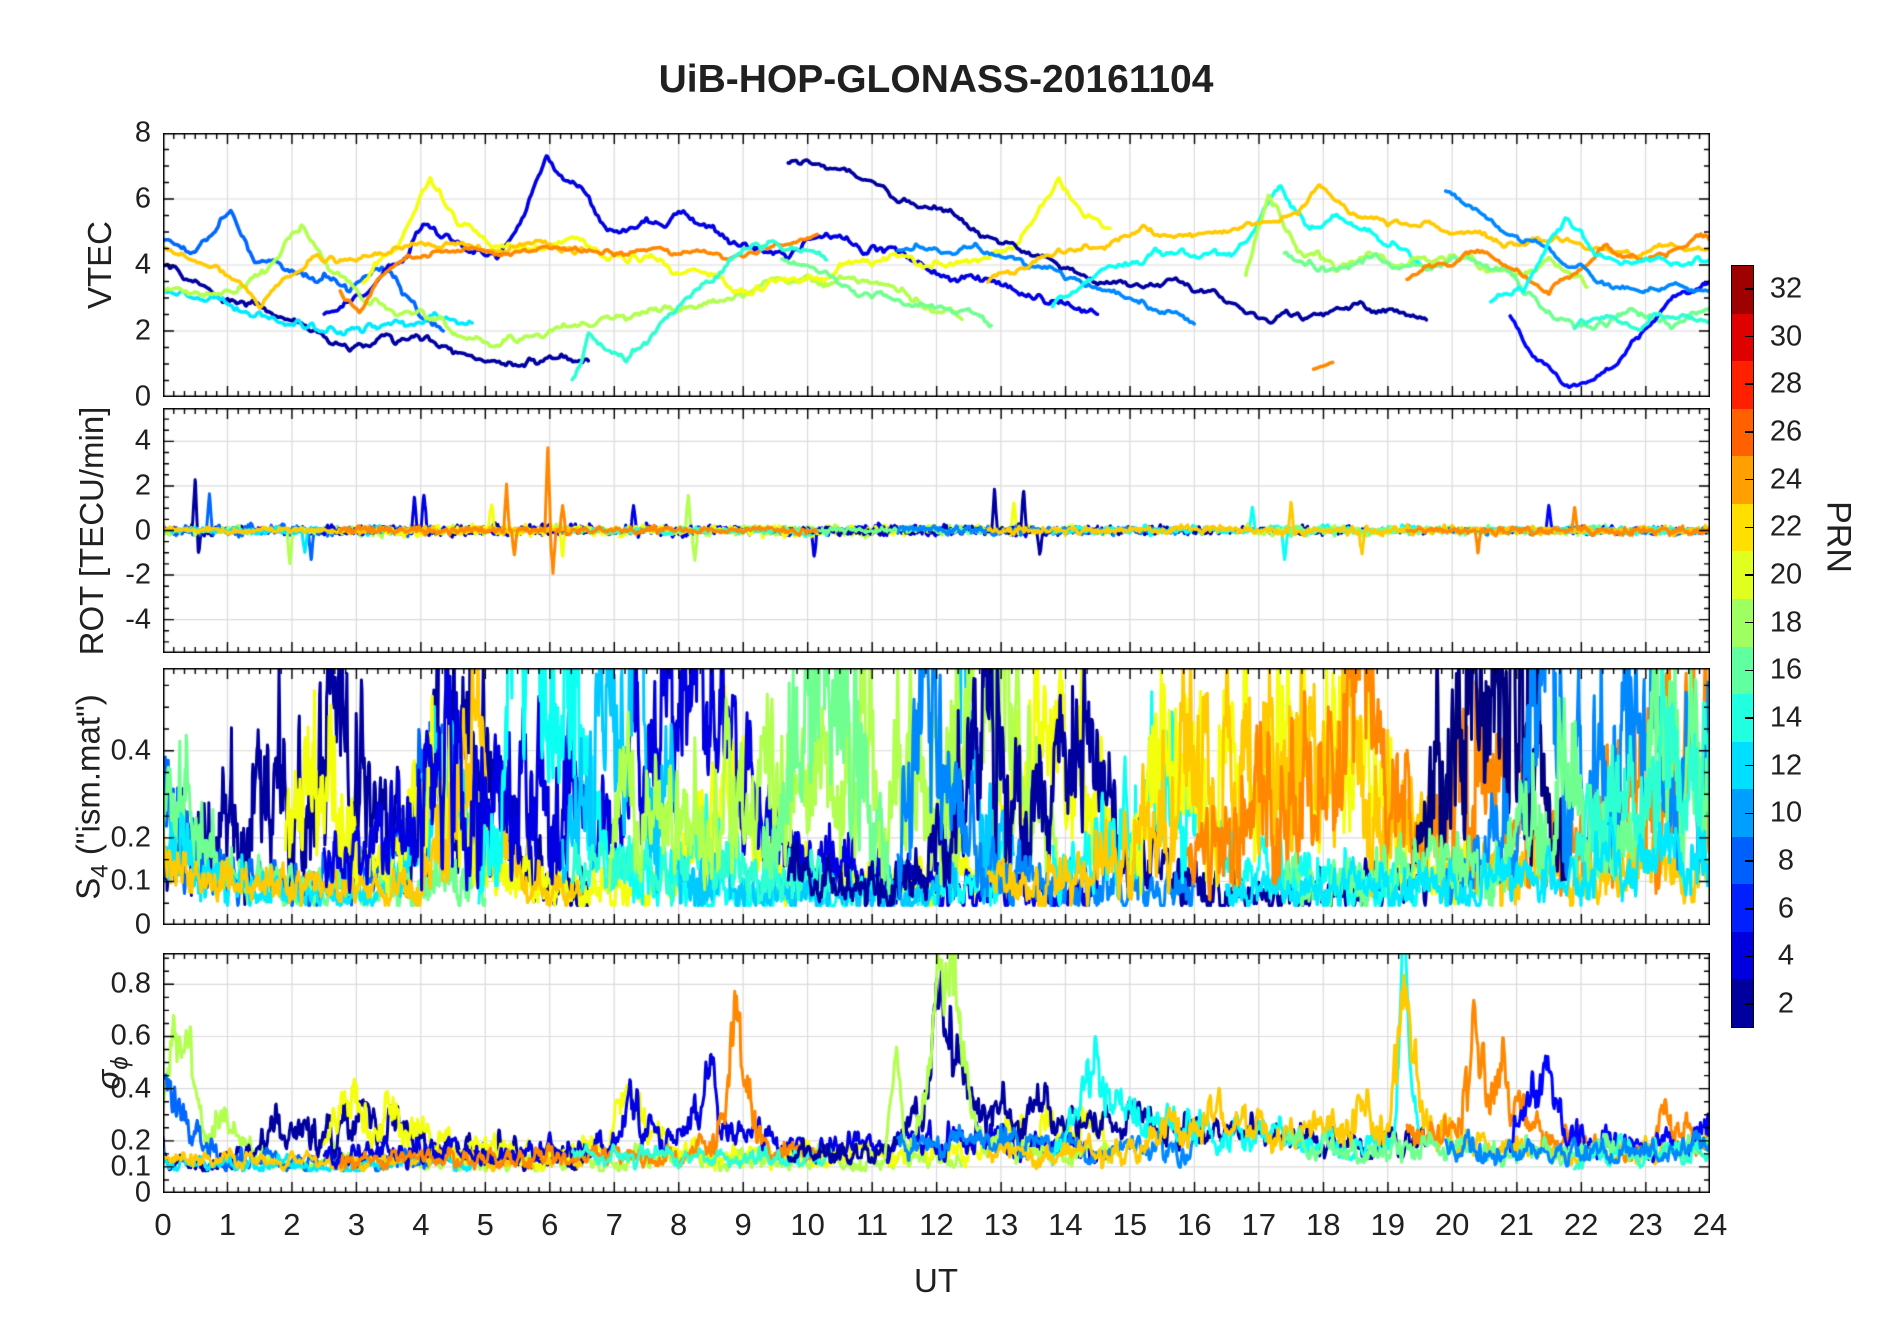  Describe the element at coordinates (1786, 812) in the screenshot. I see `colorbar-tick-label: 10` at that location.